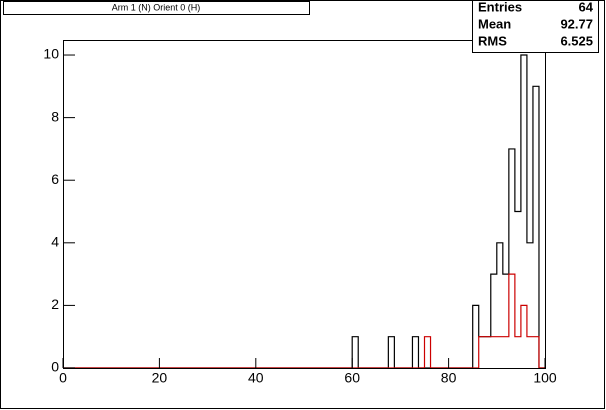 This screenshot has width=606, height=410. Describe the element at coordinates (55, 179) in the screenshot. I see `y-tick-label: 6` at that location.